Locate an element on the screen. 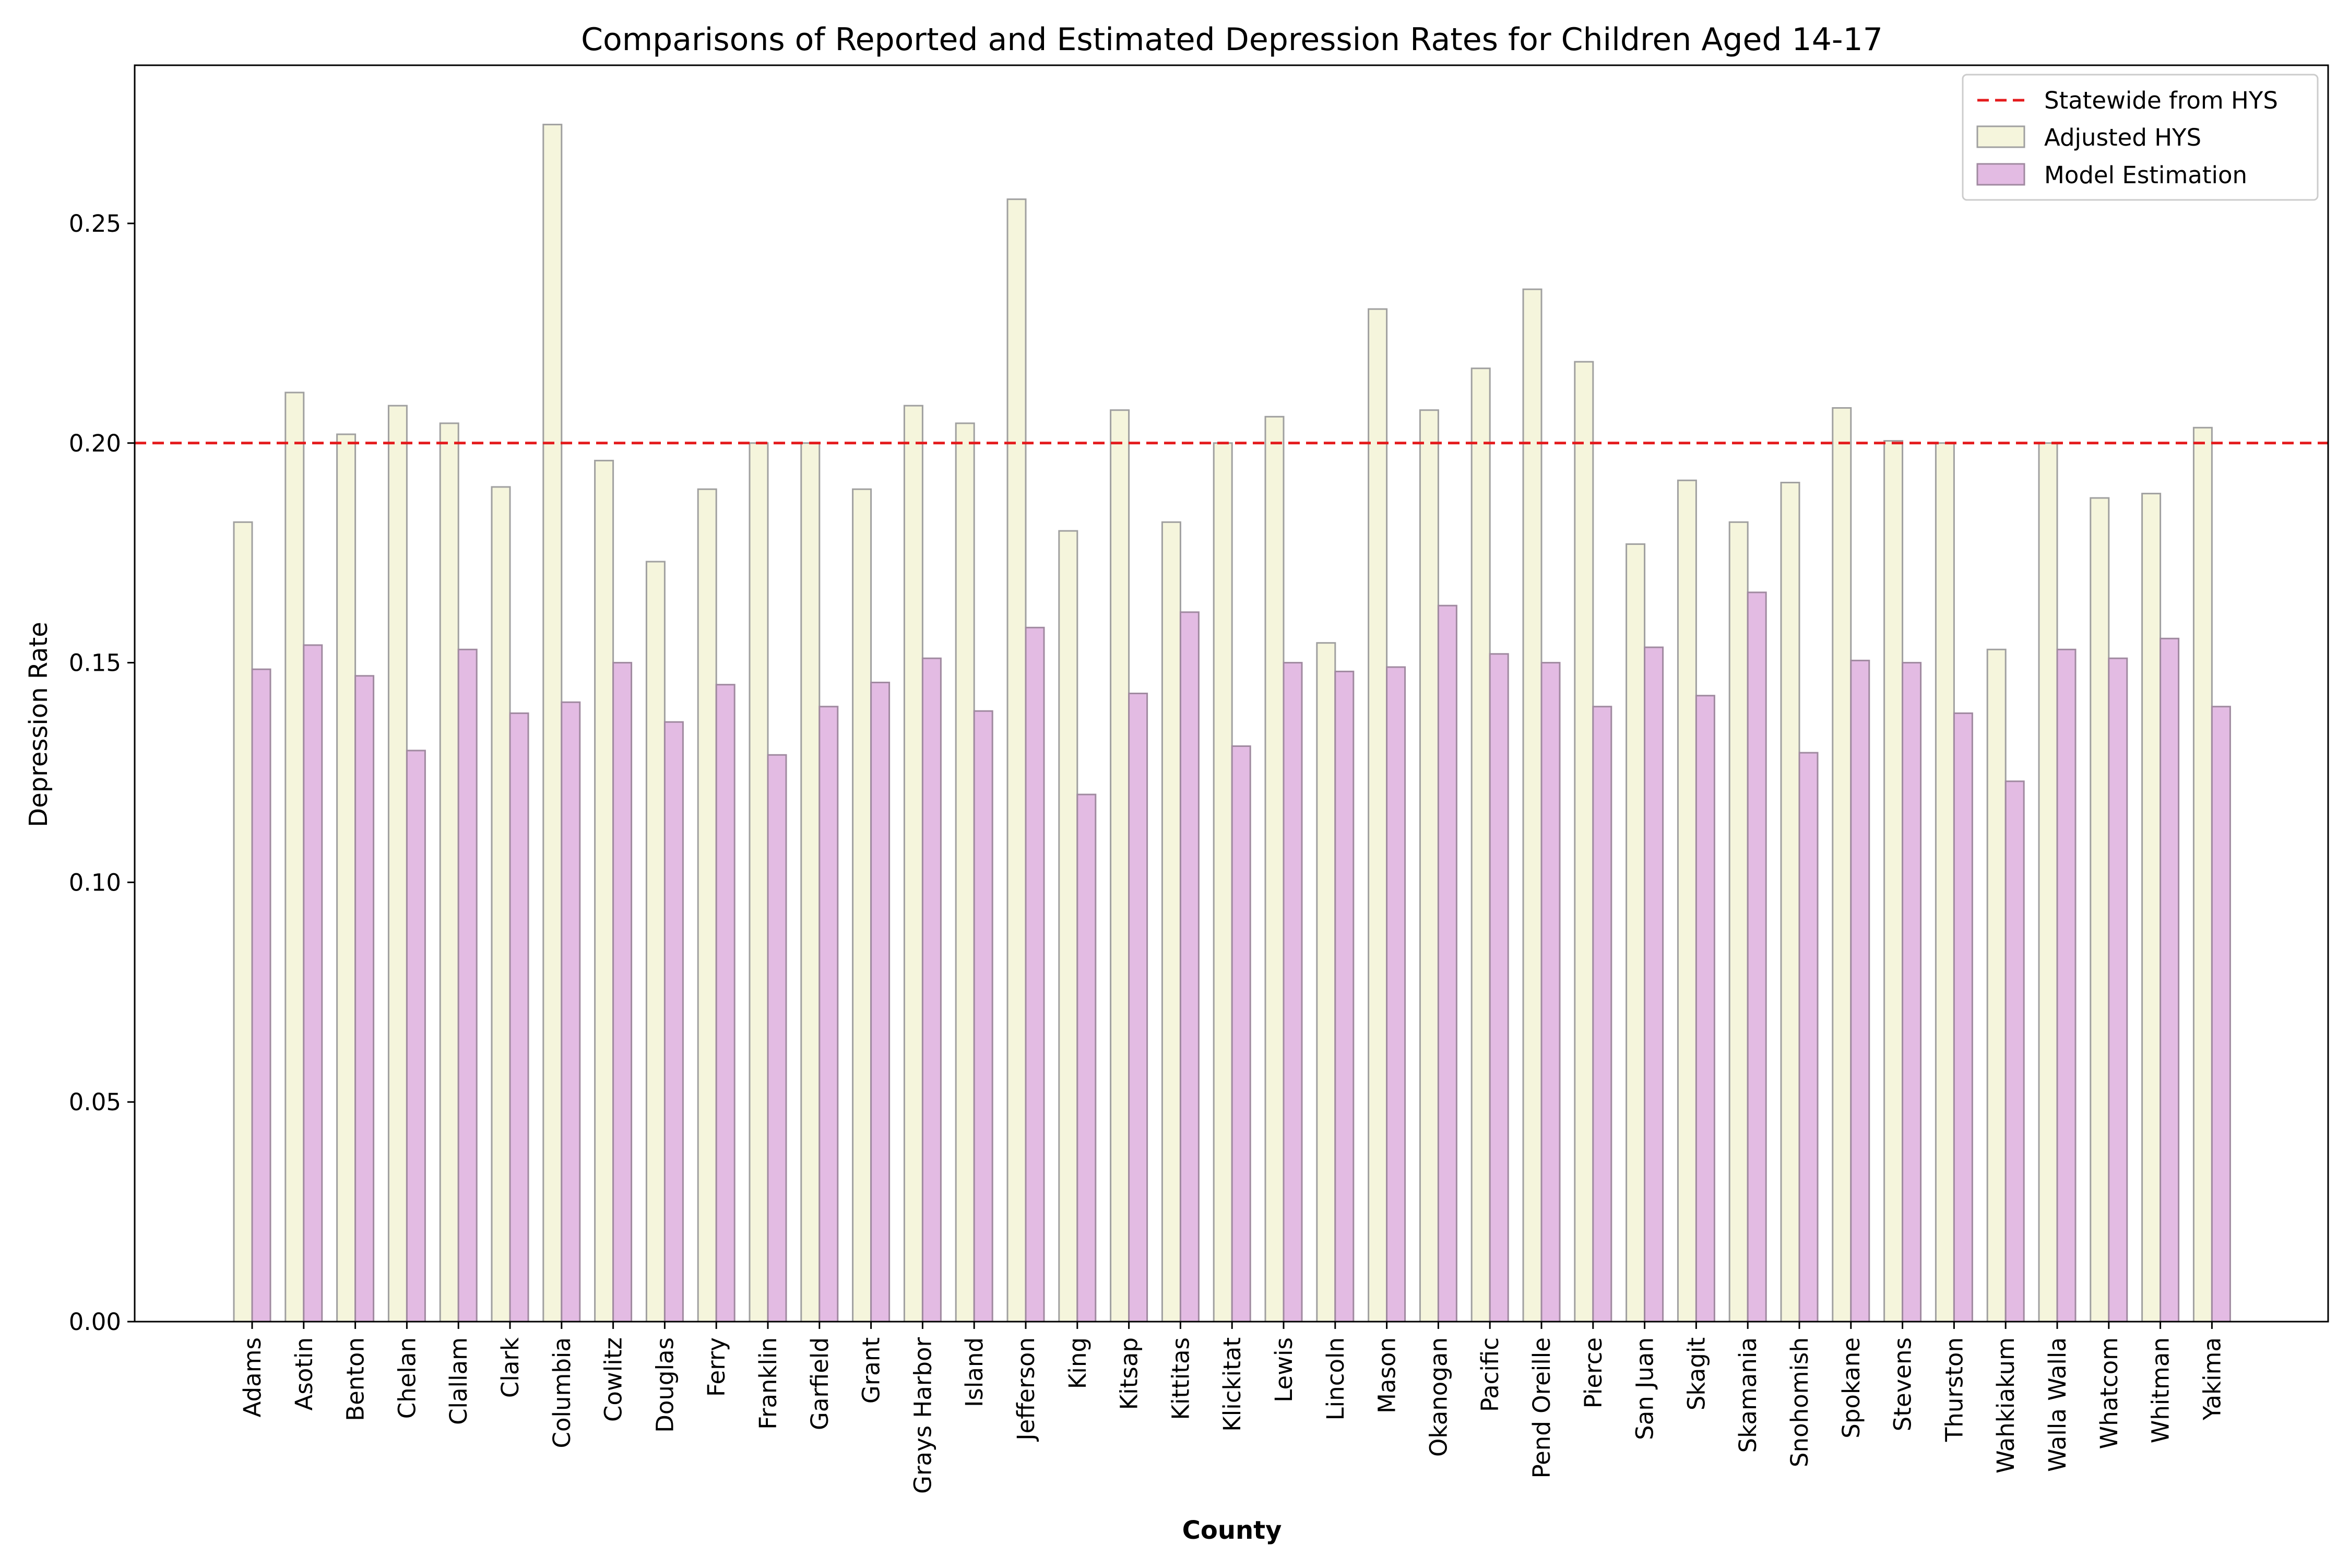 The image size is (2349, 1568). bar-adjusted-hys-douglas is located at coordinates (655, 942).